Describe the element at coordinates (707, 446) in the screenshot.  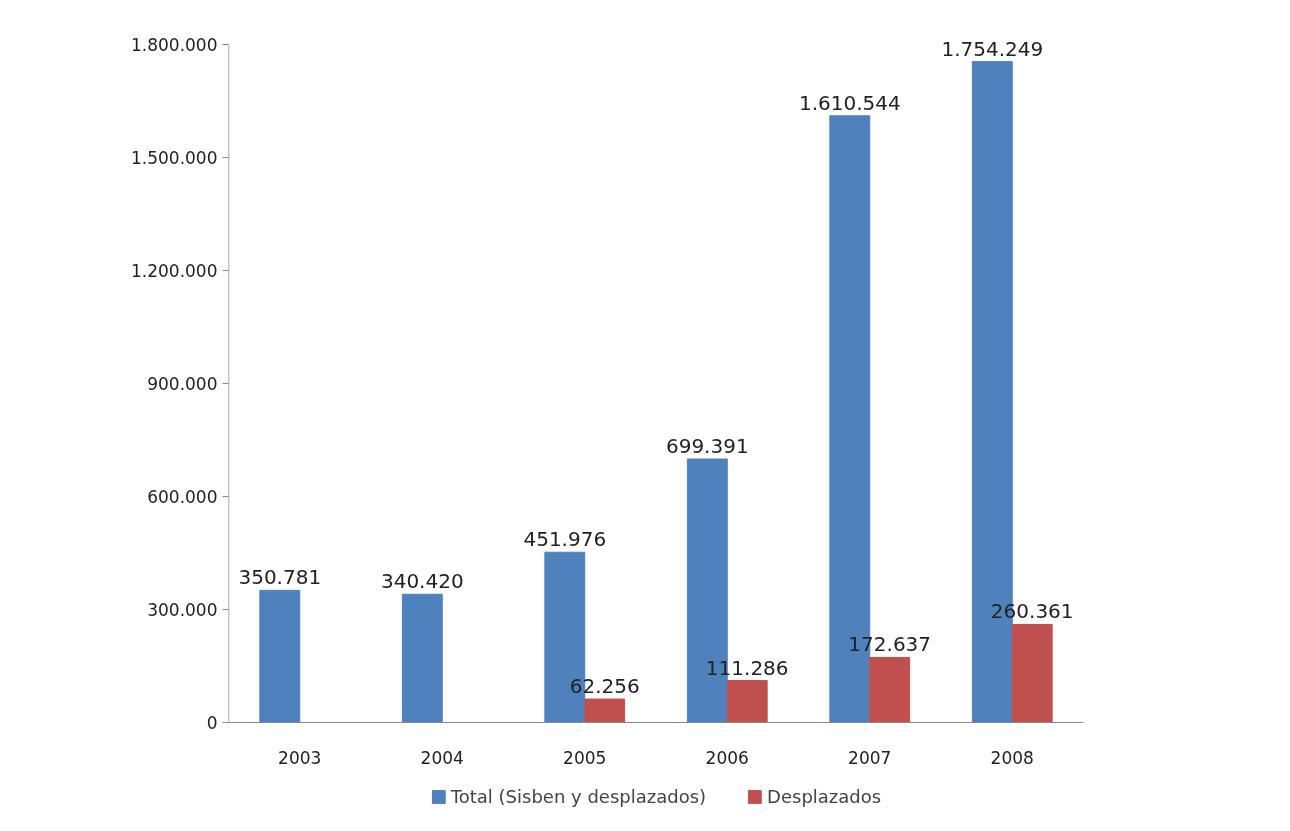
I see `data-label: 699.391` at that location.